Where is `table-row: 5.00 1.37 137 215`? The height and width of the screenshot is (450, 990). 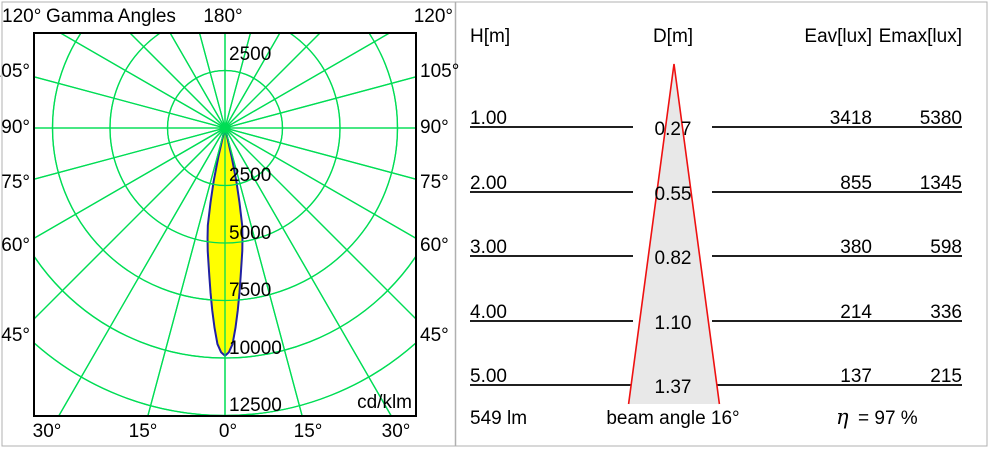 table-row: 5.00 1.37 137 215 is located at coordinates (716, 382).